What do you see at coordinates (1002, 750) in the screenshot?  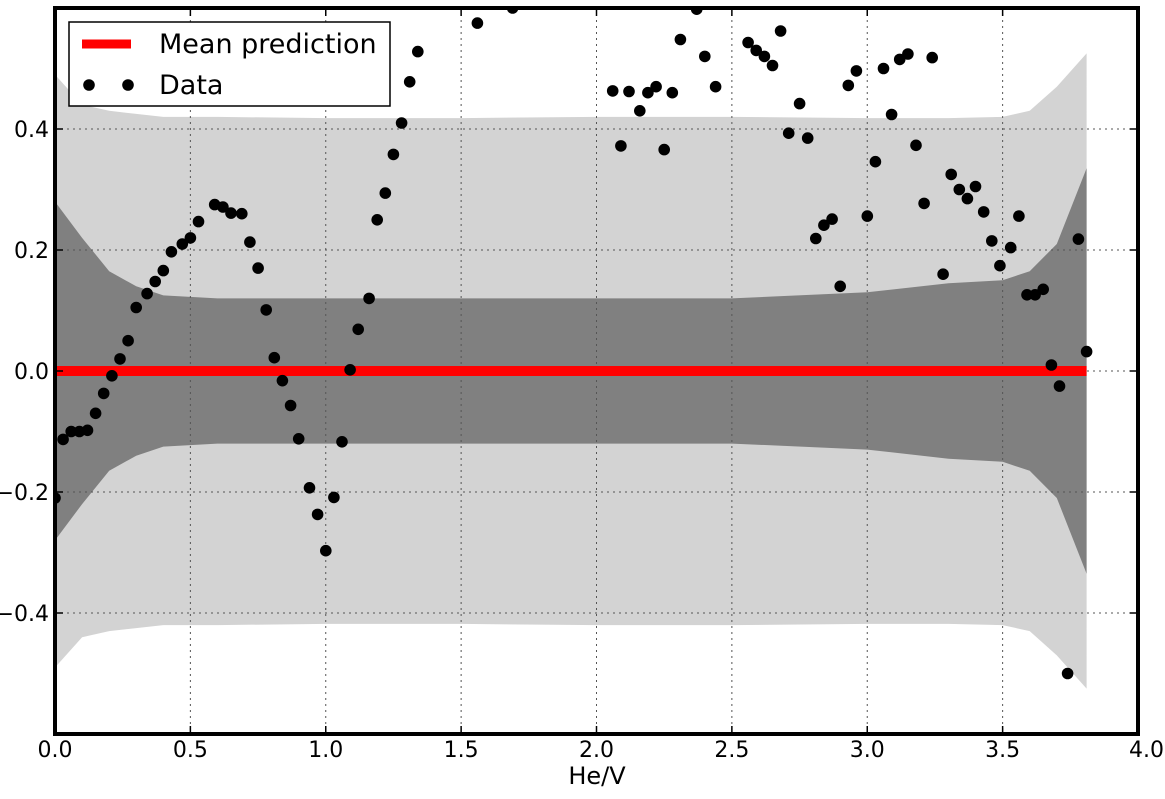 I see `x-tick-label: 3.5` at bounding box center [1002, 750].